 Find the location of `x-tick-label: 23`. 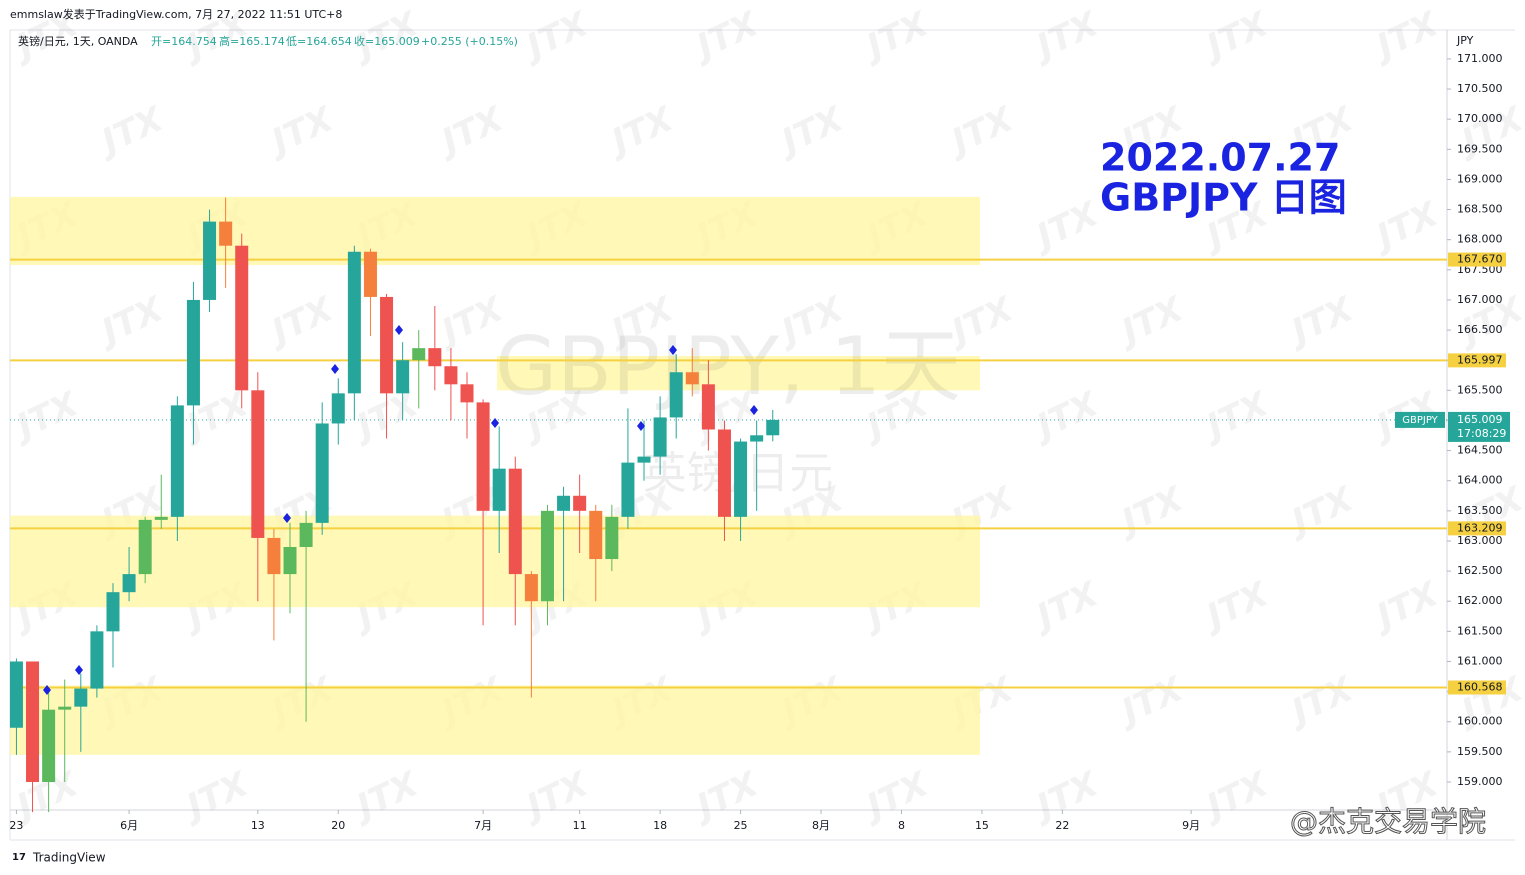

x-tick-label: 23 is located at coordinates (16, 825).